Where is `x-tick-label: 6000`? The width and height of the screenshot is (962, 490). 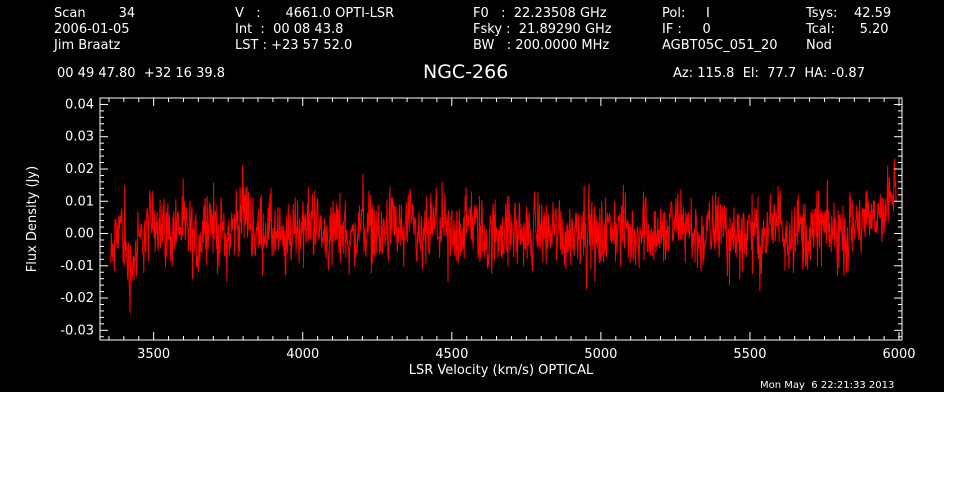
x-tick-label: 6000 is located at coordinates (898, 354).